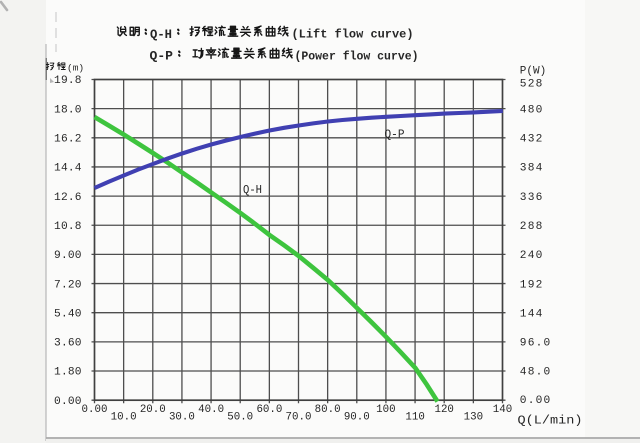 The image size is (640, 443). What do you see at coordinates (68, 110) in the screenshot?
I see `svg-text: 18.0` at bounding box center [68, 110].